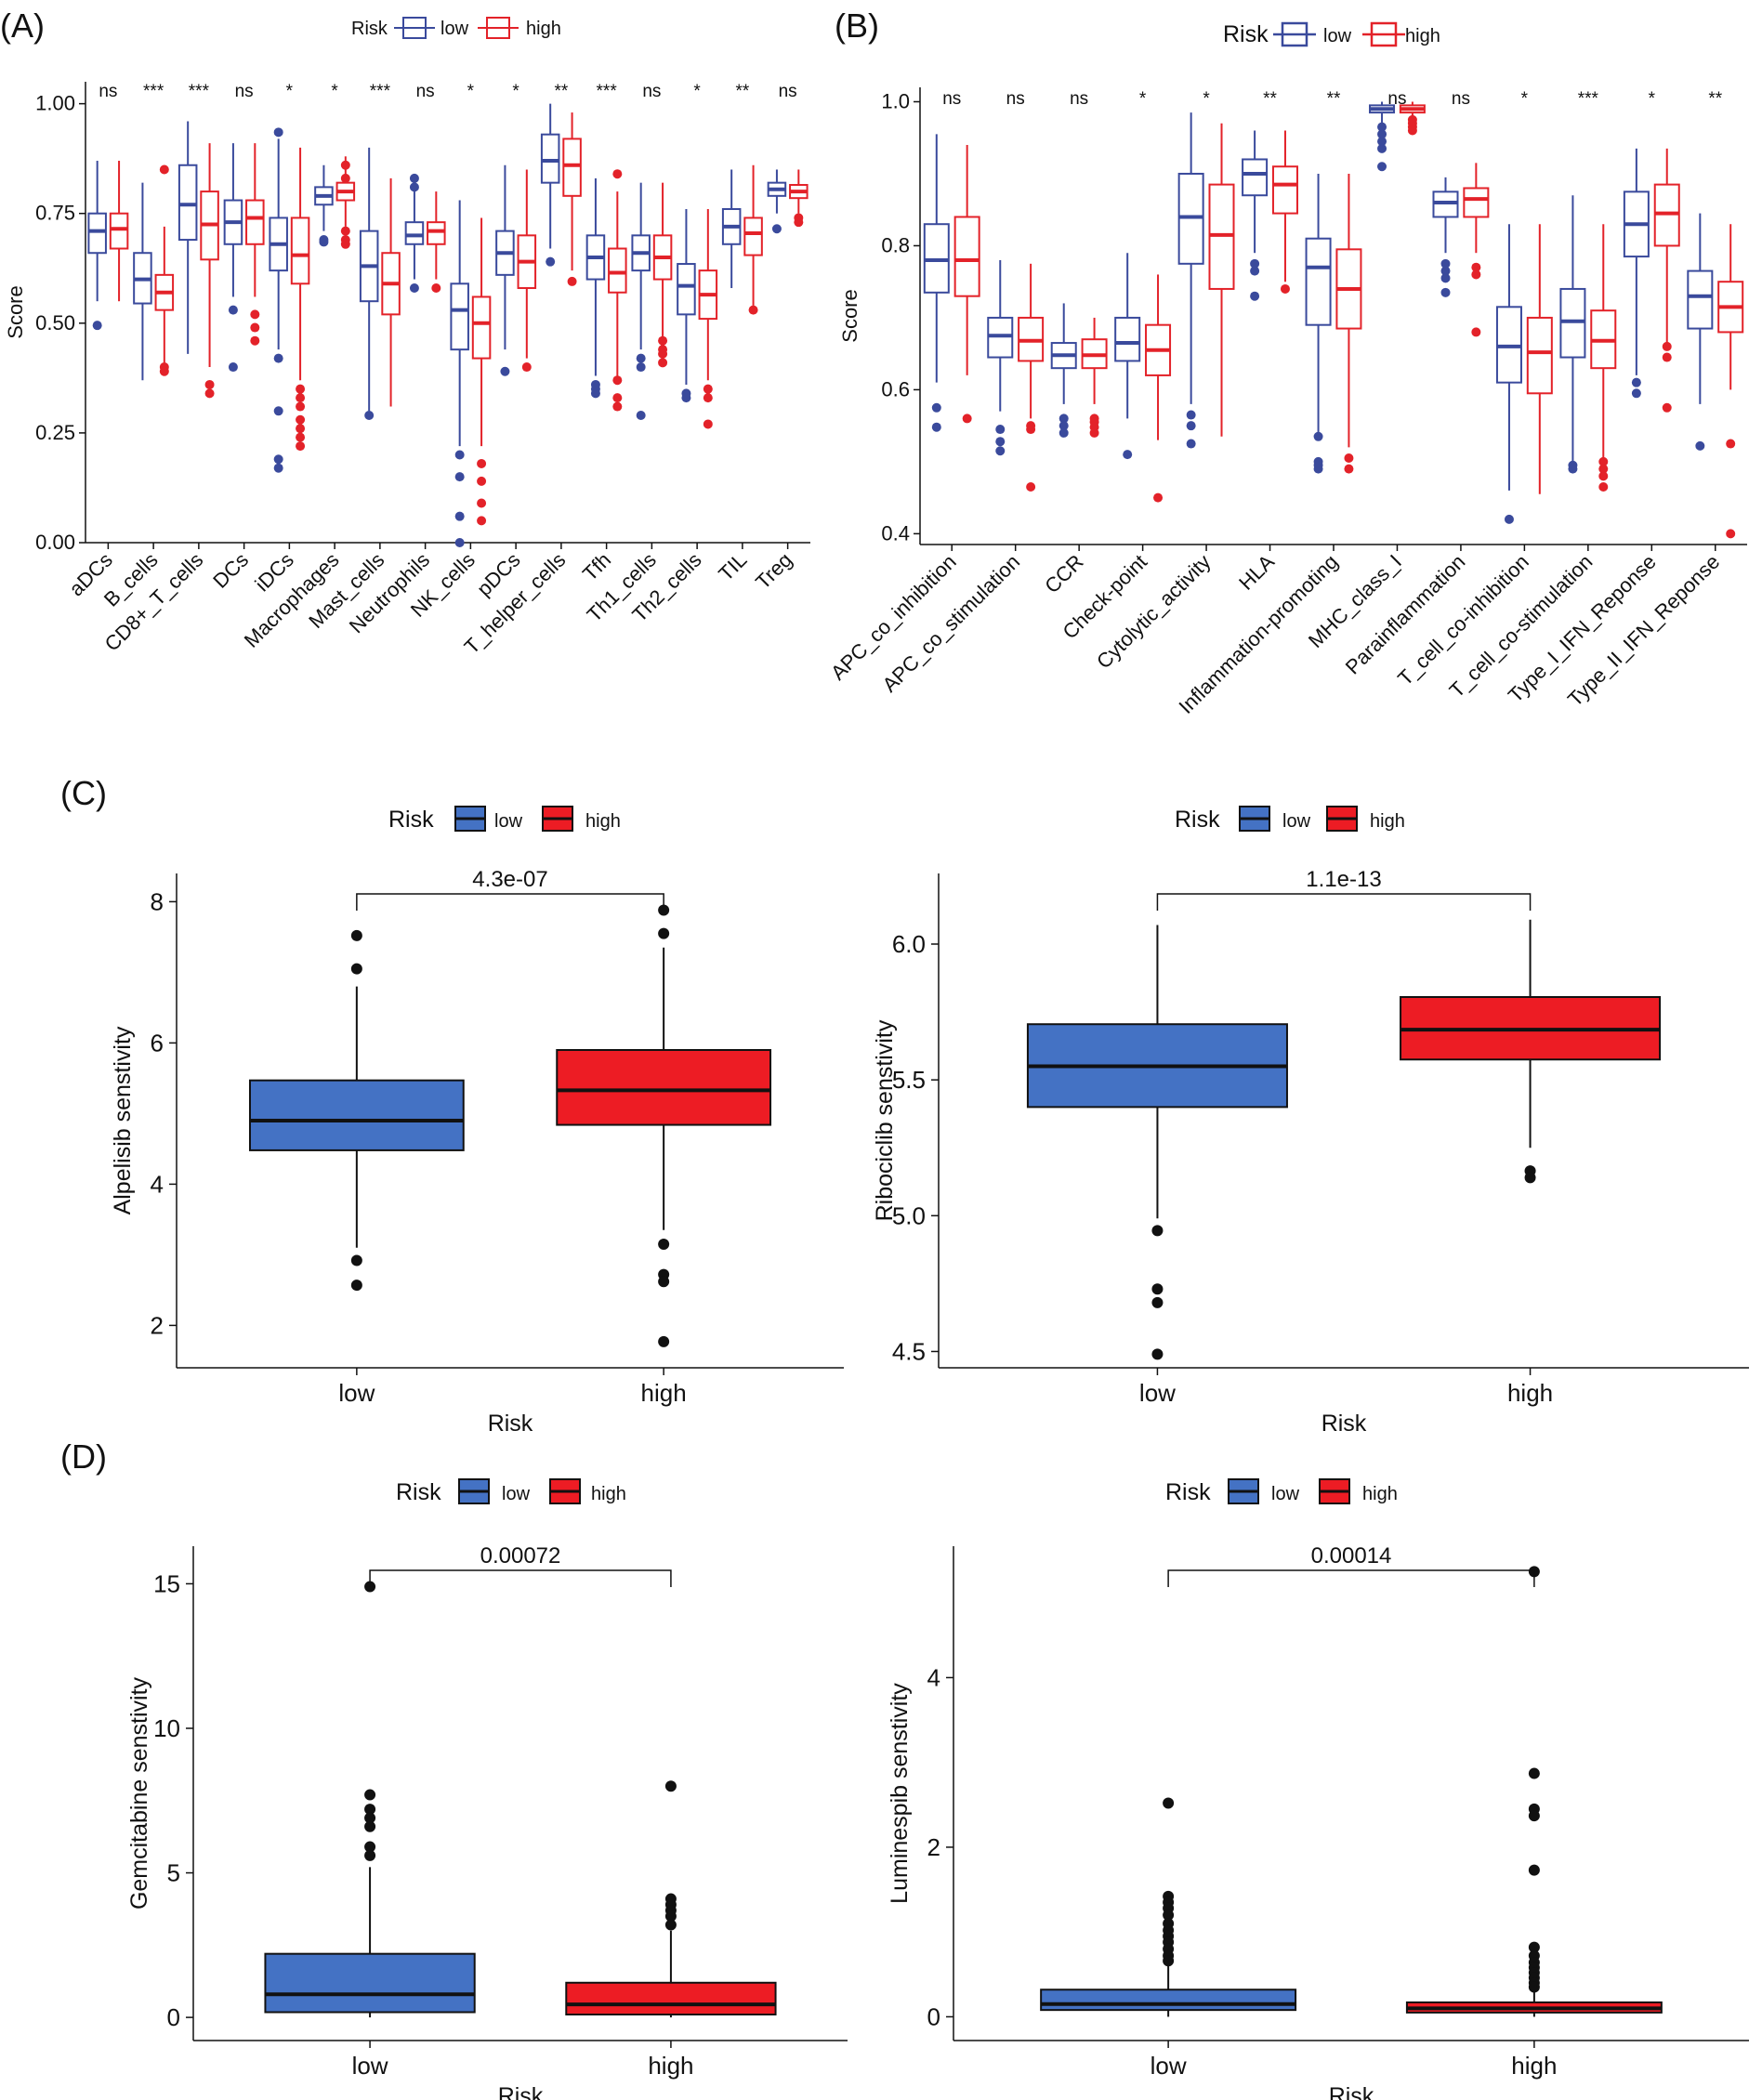 This screenshot has width=1762, height=2100. What do you see at coordinates (521, 1555) in the screenshot?
I see `p-value-label: 0.00072` at bounding box center [521, 1555].